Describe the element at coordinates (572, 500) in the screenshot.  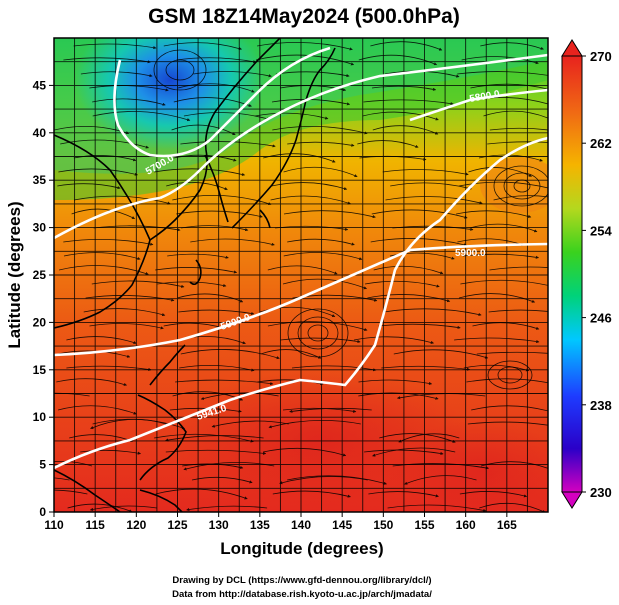
I see `colorbar-min-arrow` at that location.